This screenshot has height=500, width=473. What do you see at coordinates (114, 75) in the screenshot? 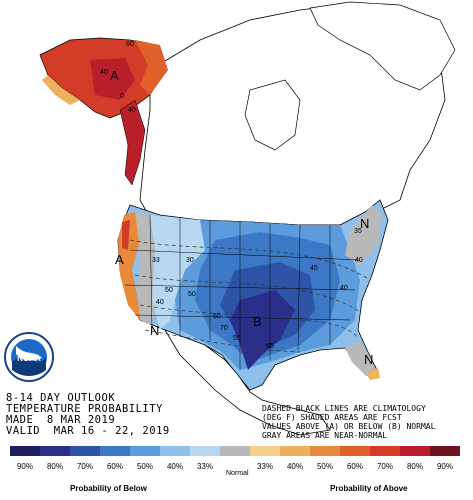
I see `region-letter-a-alaska: A` at bounding box center [114, 75].